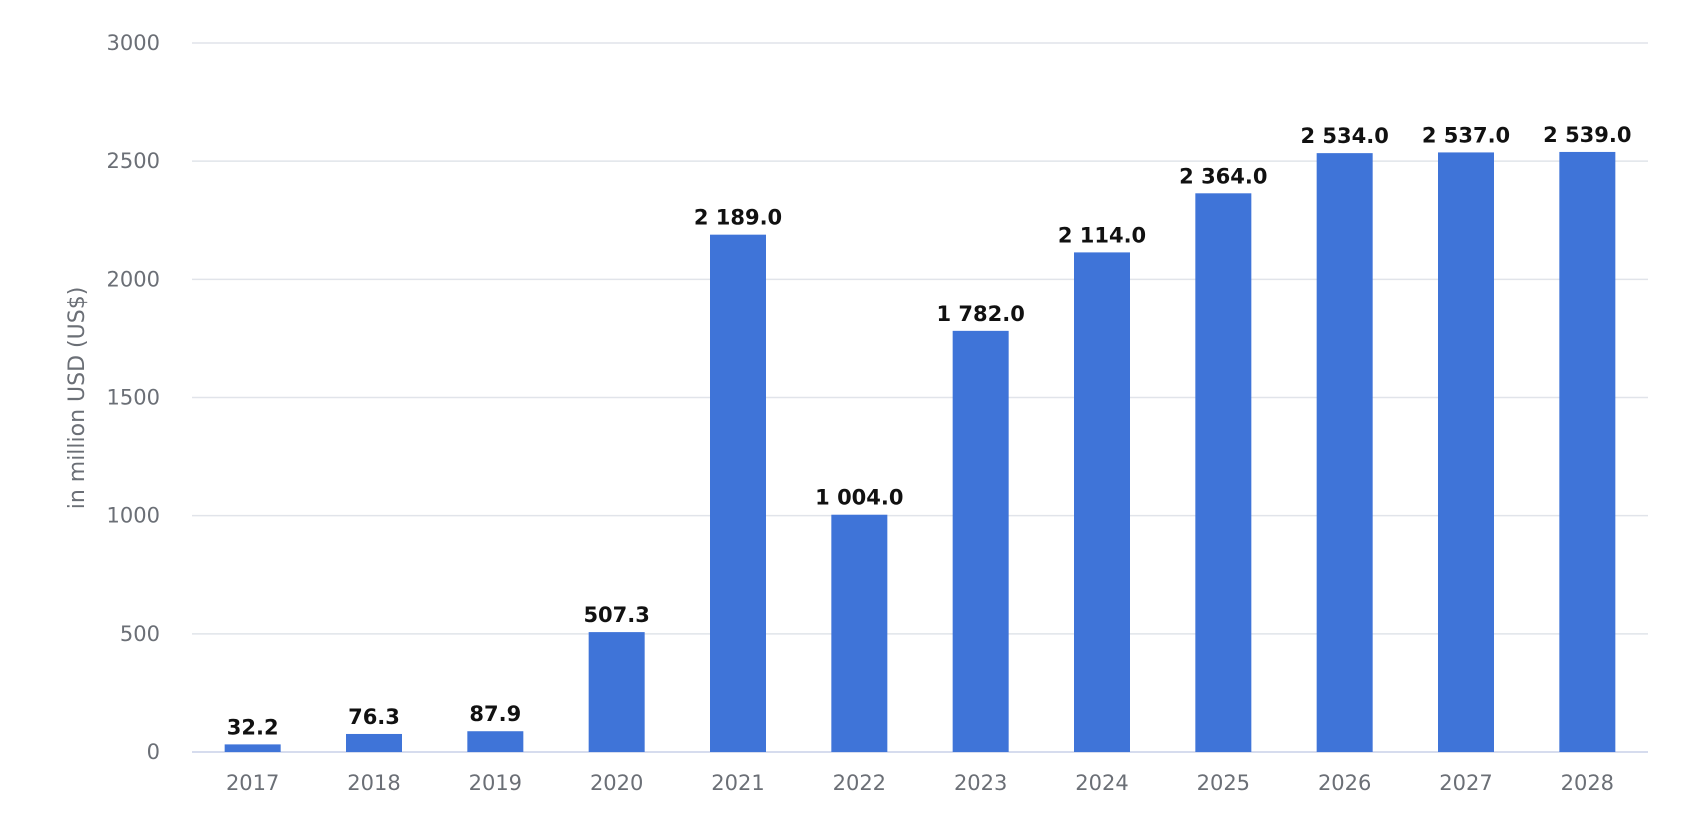 The width and height of the screenshot is (1683, 832). What do you see at coordinates (495, 783) in the screenshot?
I see `x-tick-label: 2019` at bounding box center [495, 783].